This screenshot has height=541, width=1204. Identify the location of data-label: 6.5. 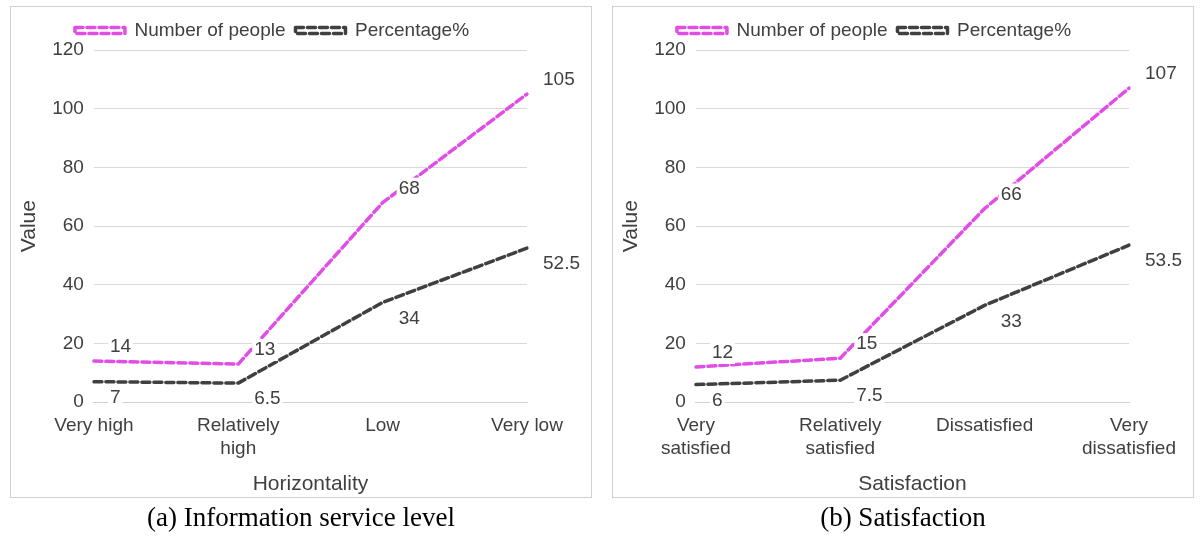
(267, 398).